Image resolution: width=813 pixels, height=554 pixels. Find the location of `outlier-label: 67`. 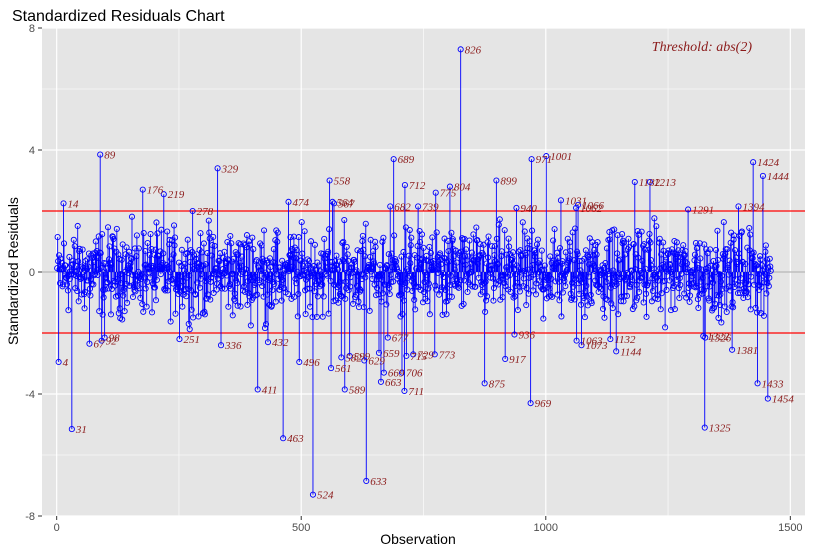

outlier-label: 67 is located at coordinates (99, 345).